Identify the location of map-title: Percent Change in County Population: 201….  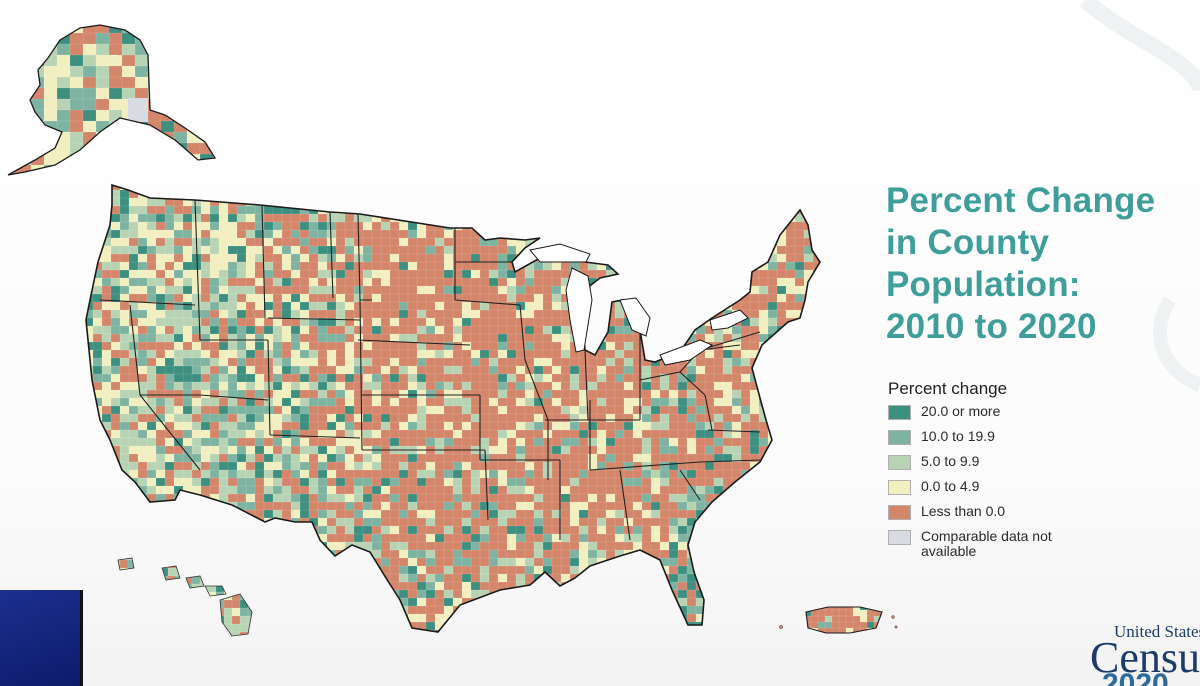
(1043, 264).